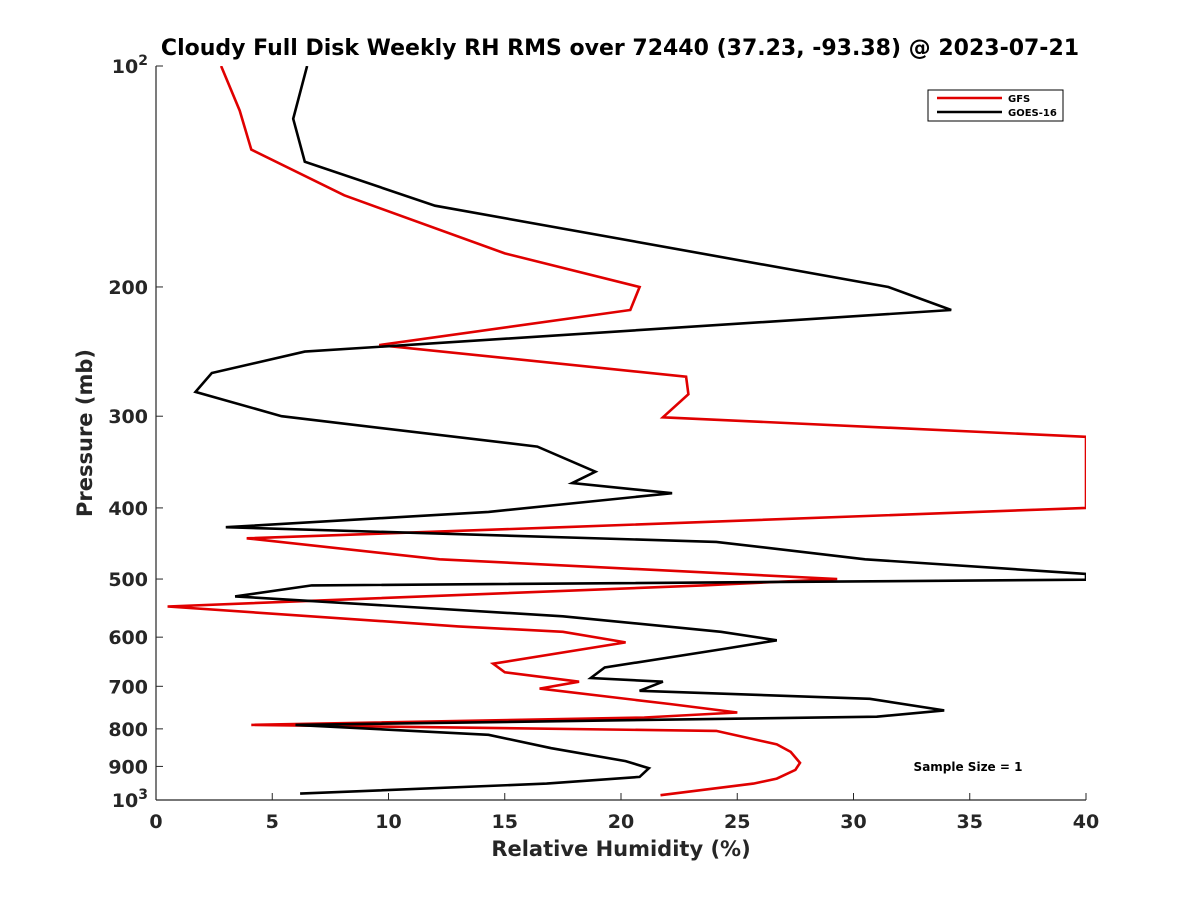 The height and width of the screenshot is (900, 1200). What do you see at coordinates (128, 638) in the screenshot?
I see `y-tick-label: 600` at bounding box center [128, 638].